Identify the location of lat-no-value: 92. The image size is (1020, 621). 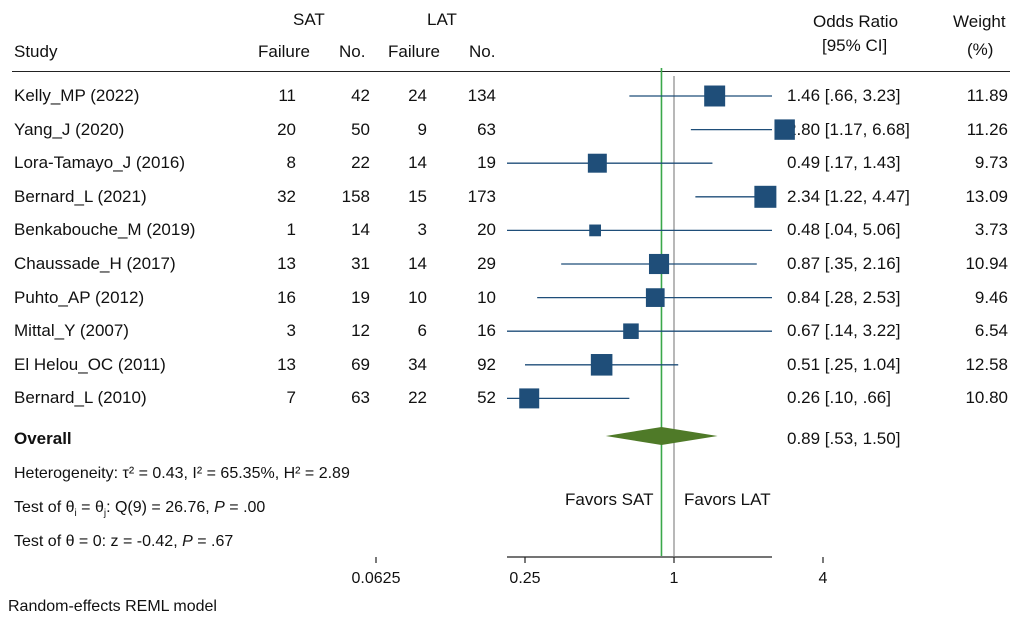
(486, 364).